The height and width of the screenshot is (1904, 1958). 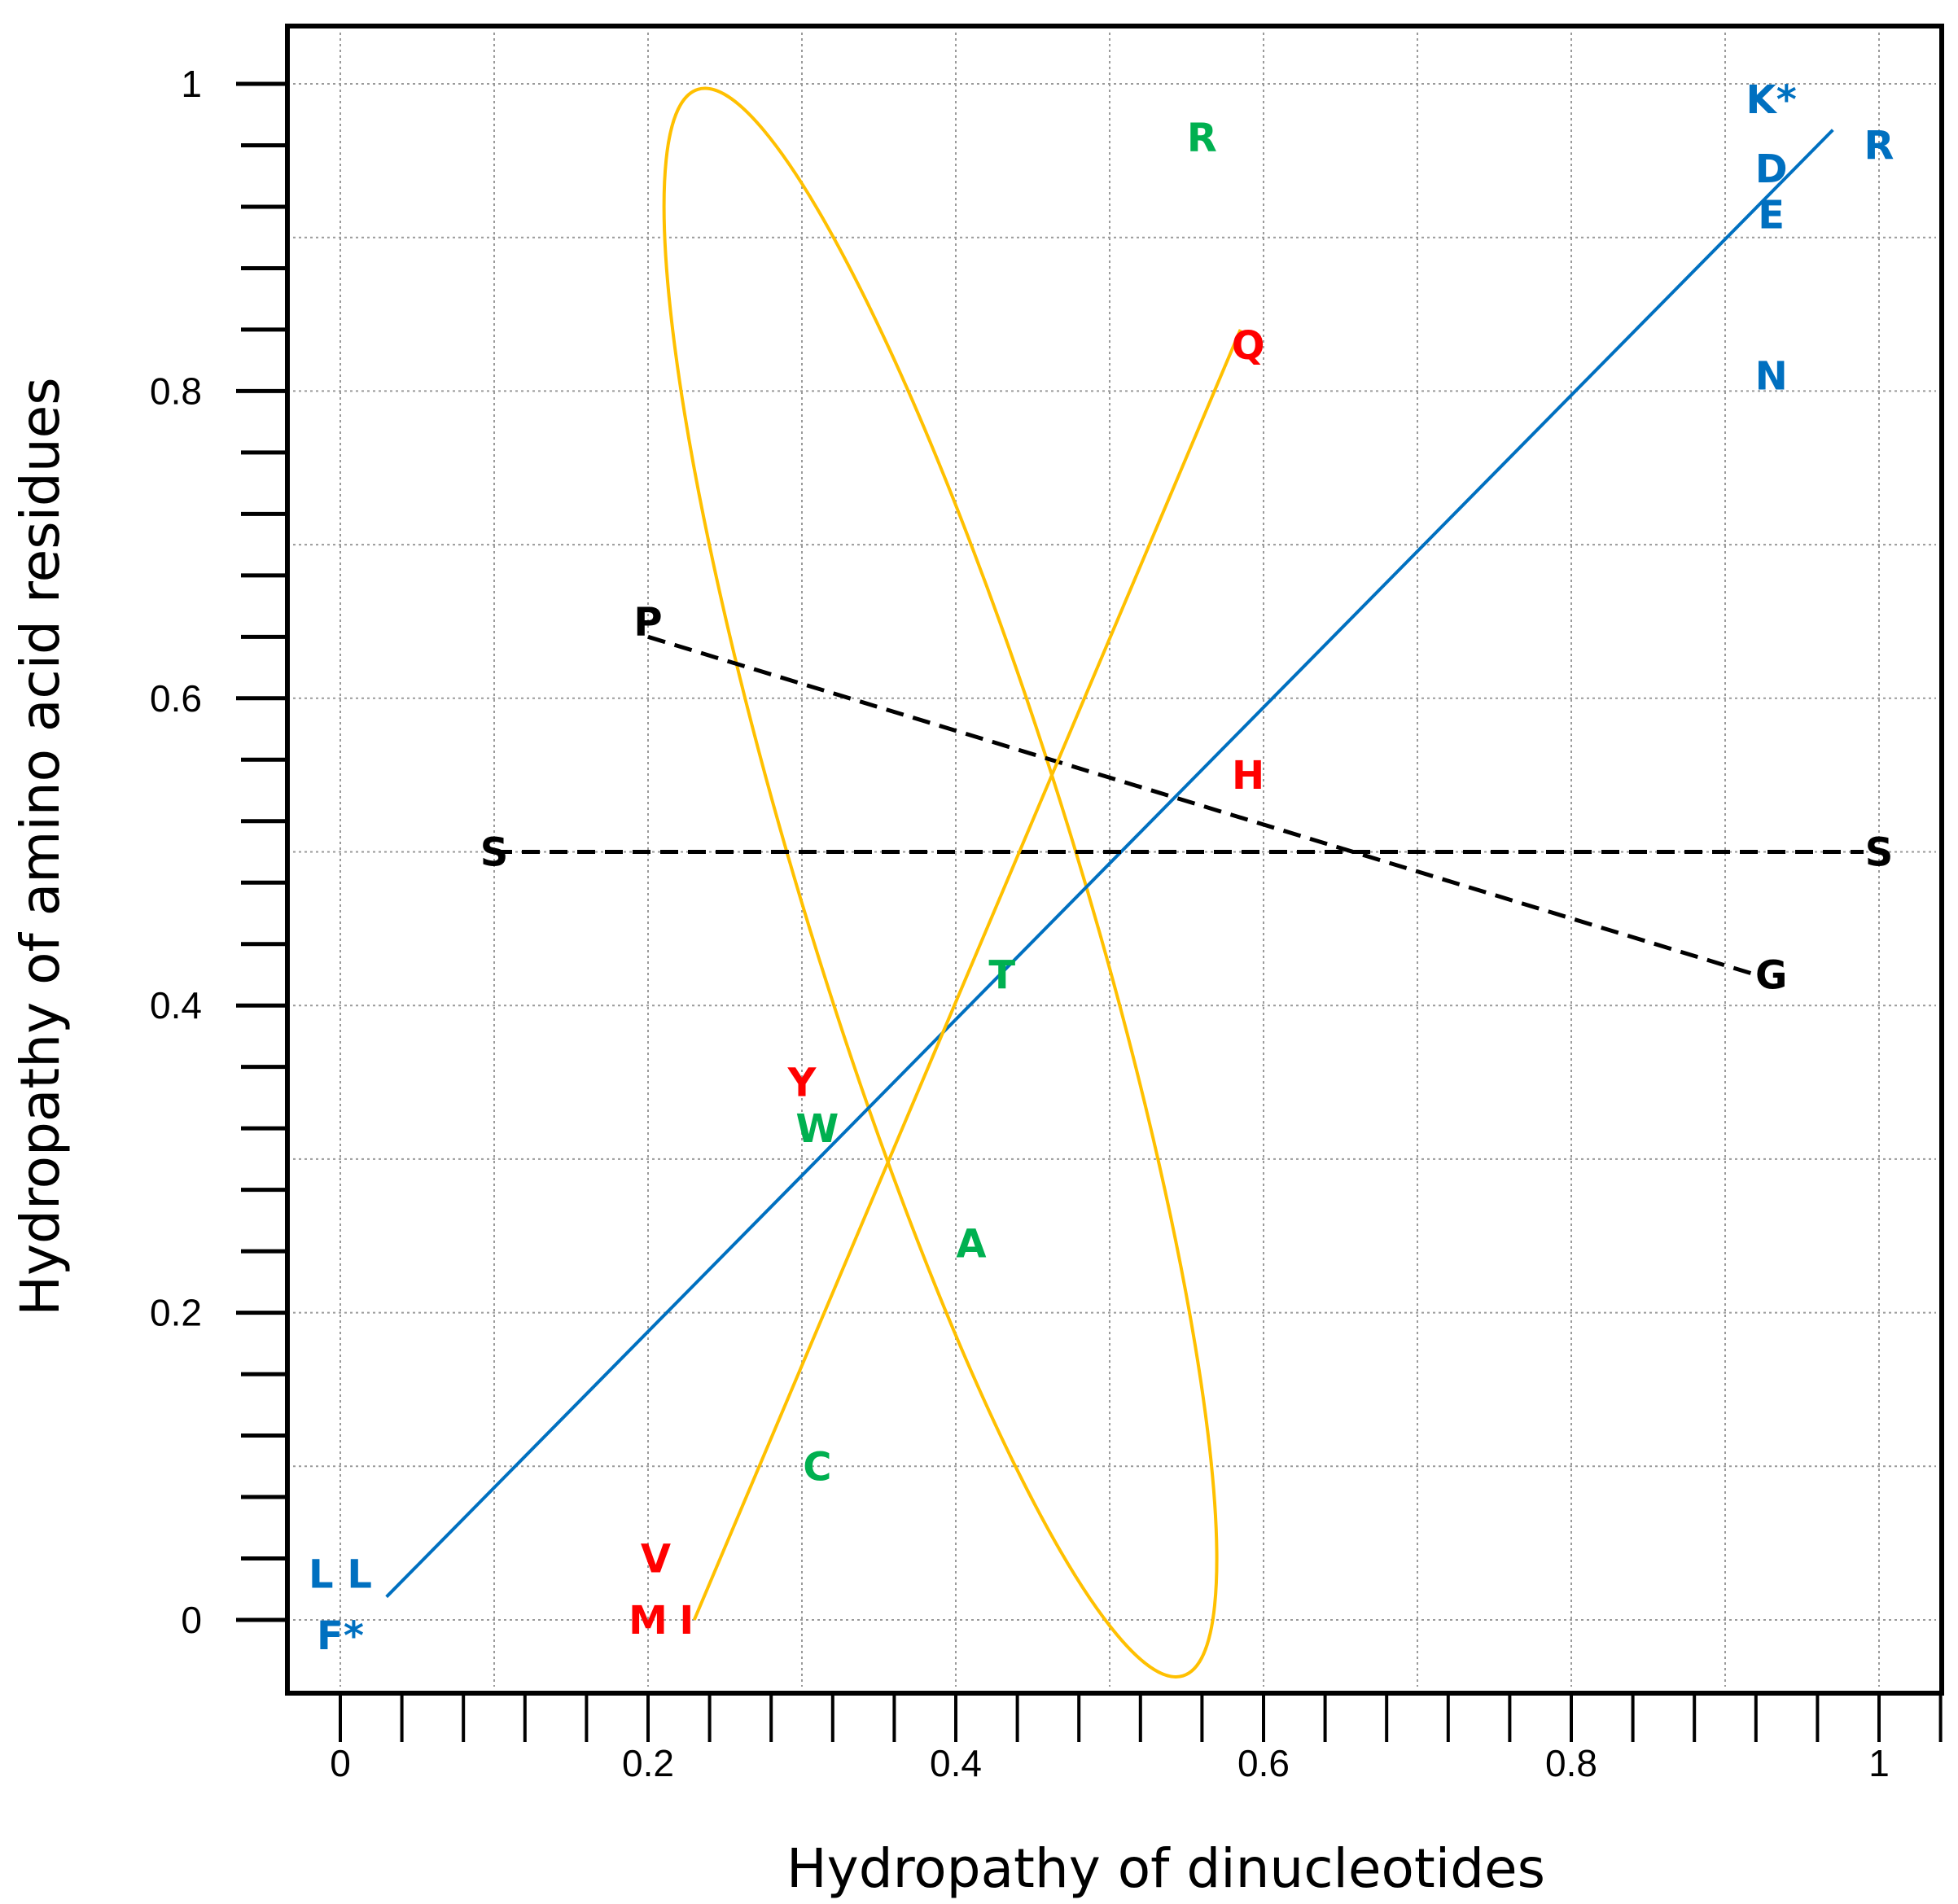 I want to click on point-label: K*, so click(x=1771, y=100).